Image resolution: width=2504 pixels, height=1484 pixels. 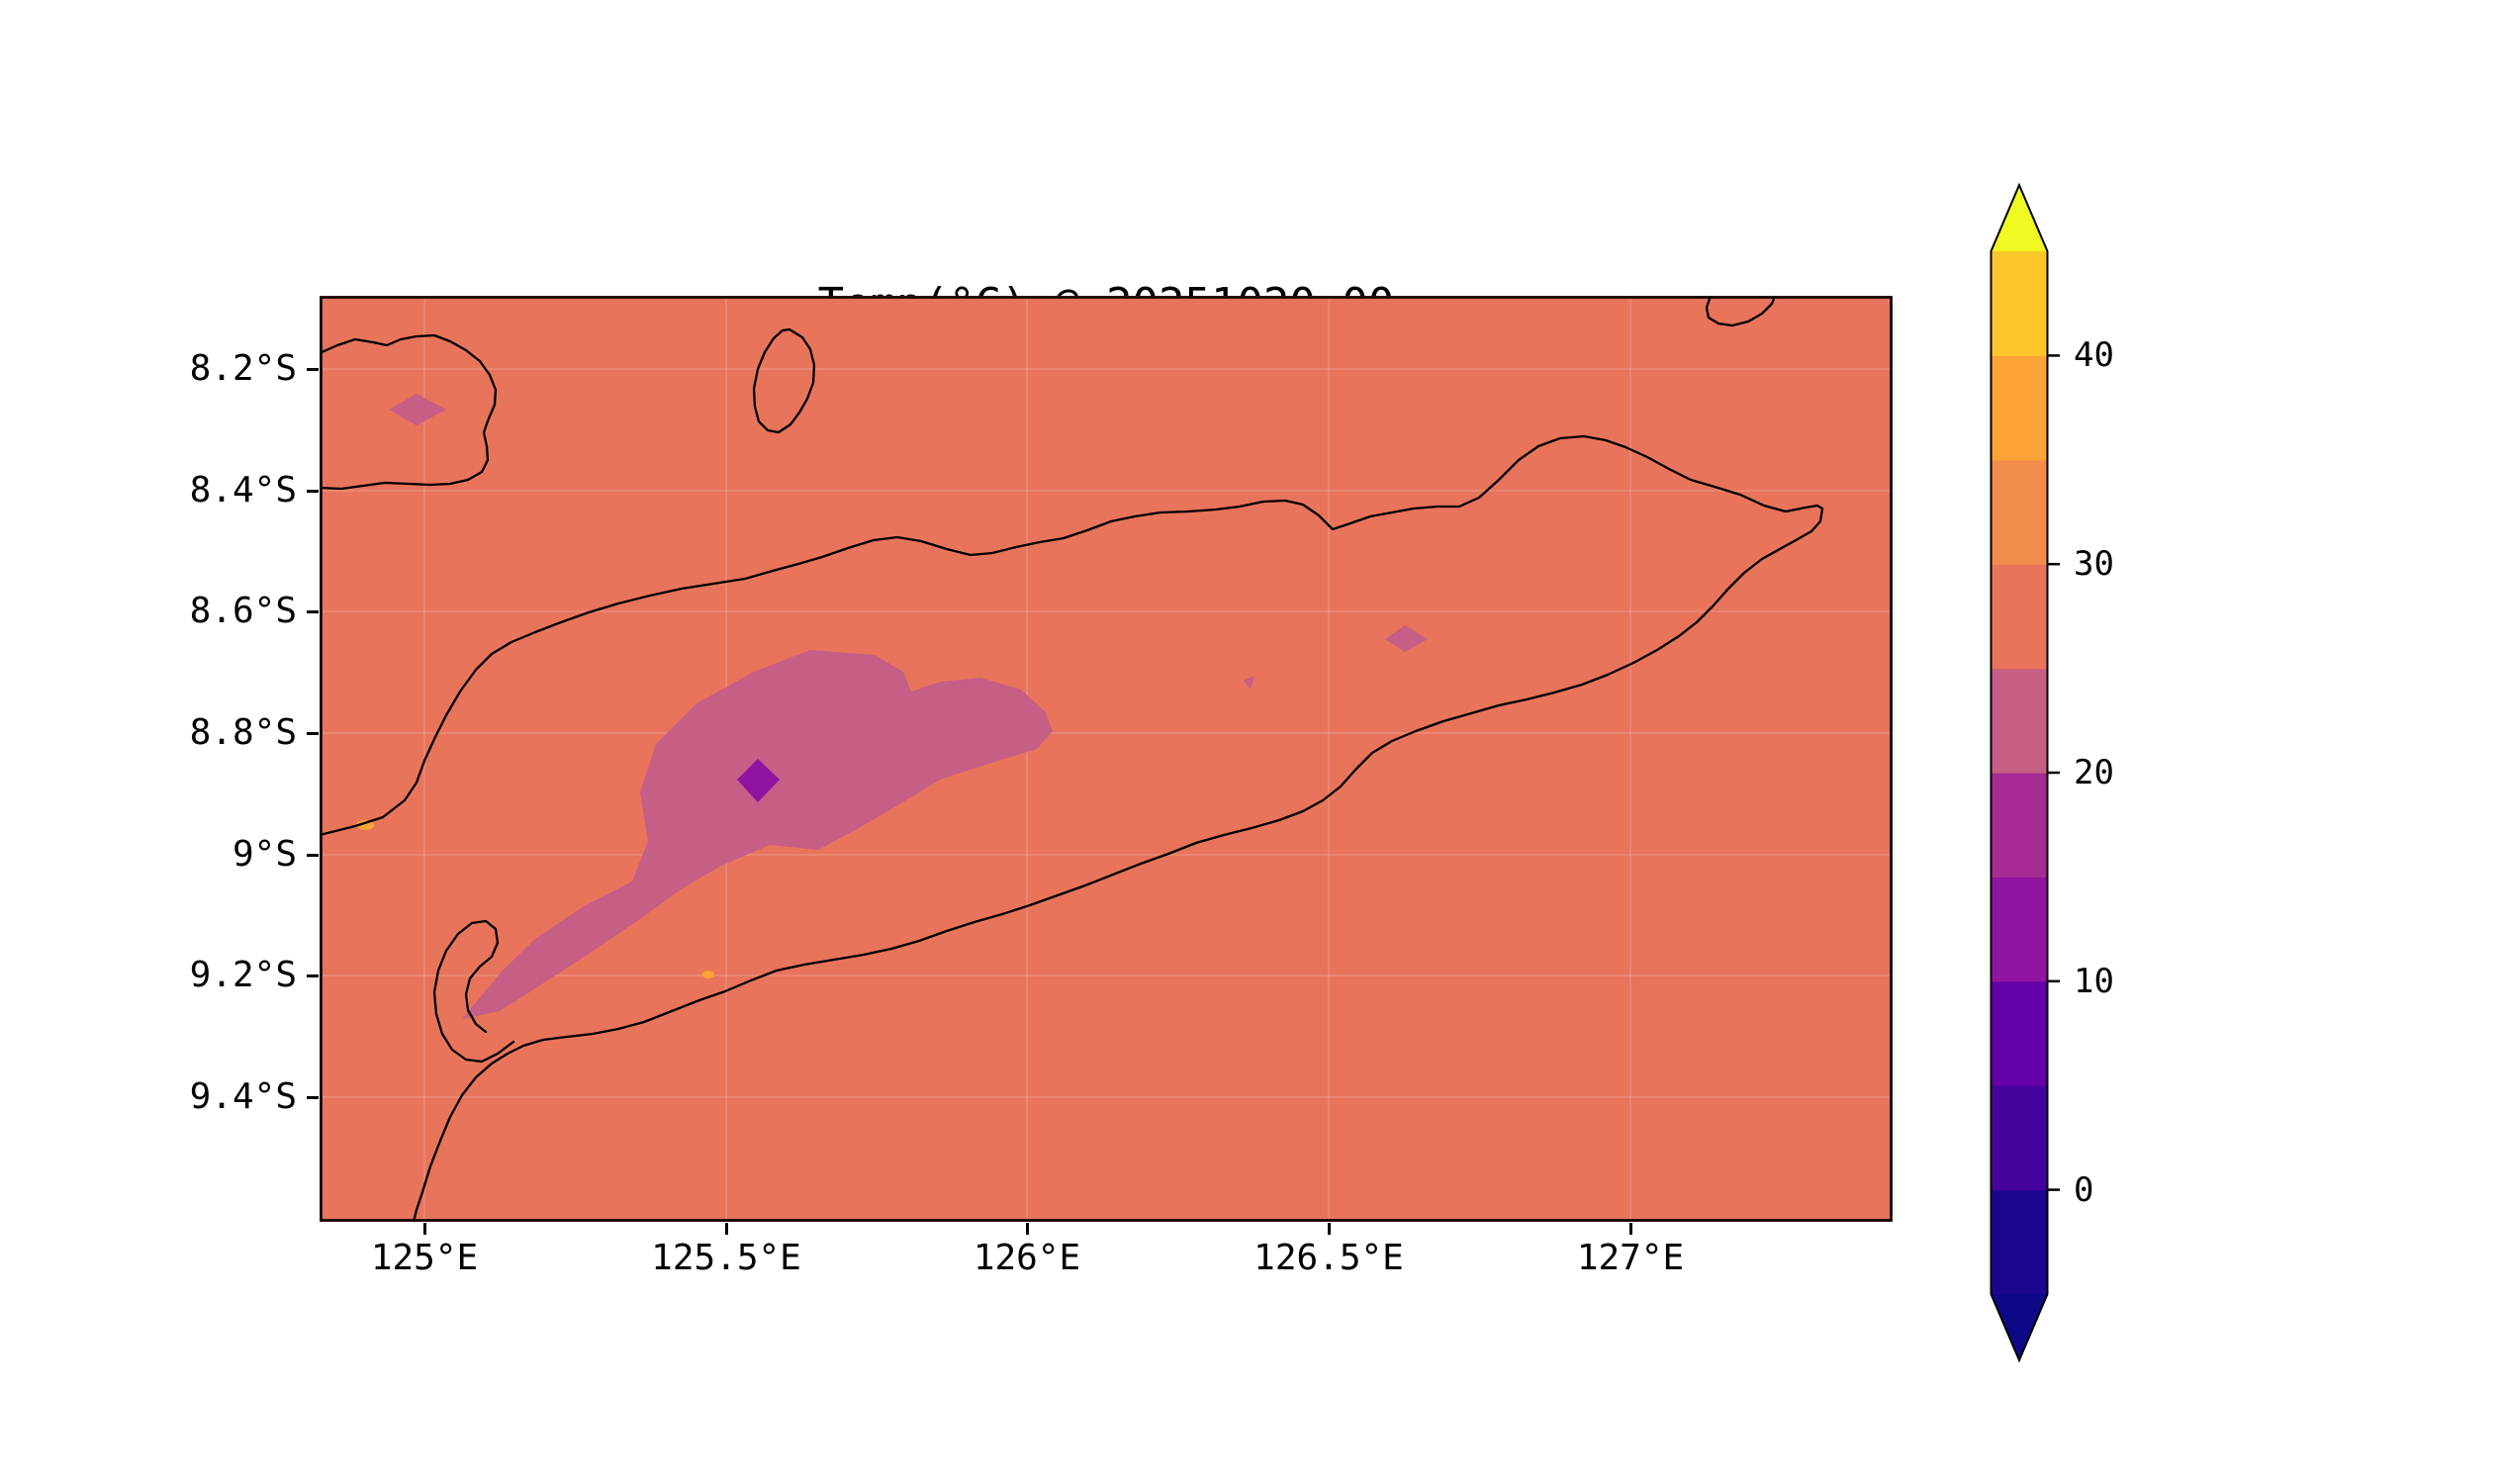 I want to click on colorbar-tick-label: 40, so click(x=2094, y=355).